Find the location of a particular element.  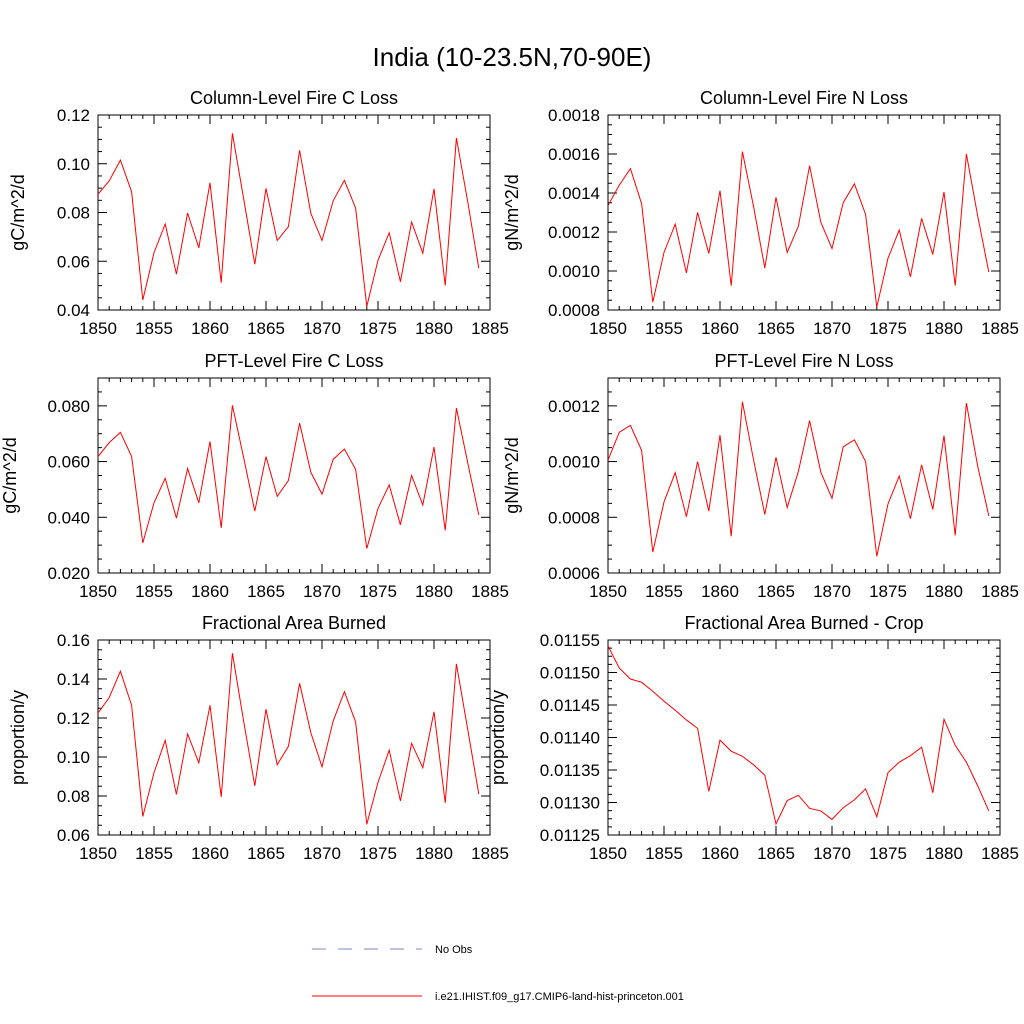

legend-item-no-obs: No Obs is located at coordinates (392, 950).